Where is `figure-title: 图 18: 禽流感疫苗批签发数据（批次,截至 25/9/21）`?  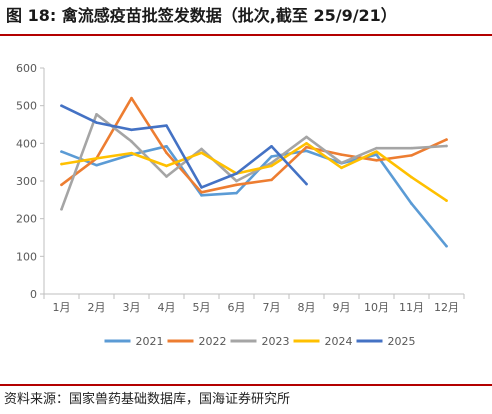
figure-title: 图 18: 禽流感疫苗批签发数据（批次,截至 25/9/21） is located at coordinates (201, 15).